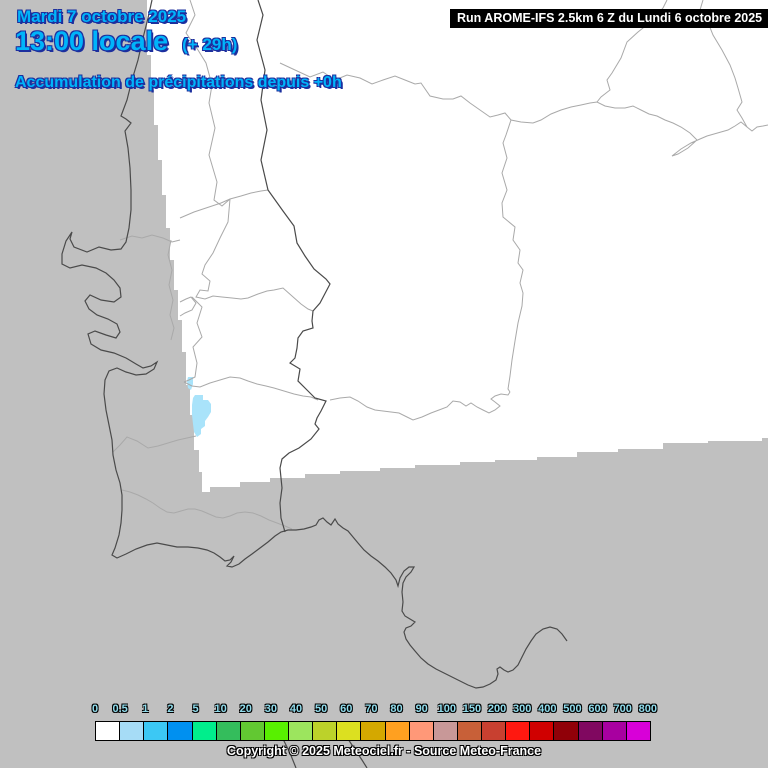  What do you see at coordinates (245, 709) in the screenshot?
I see `legend-value: 20` at bounding box center [245, 709].